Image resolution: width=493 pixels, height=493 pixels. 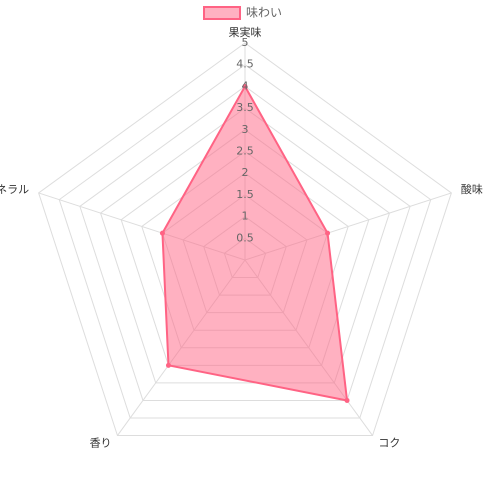 I want to click on axis-label: 果実味, so click(x=245, y=32).